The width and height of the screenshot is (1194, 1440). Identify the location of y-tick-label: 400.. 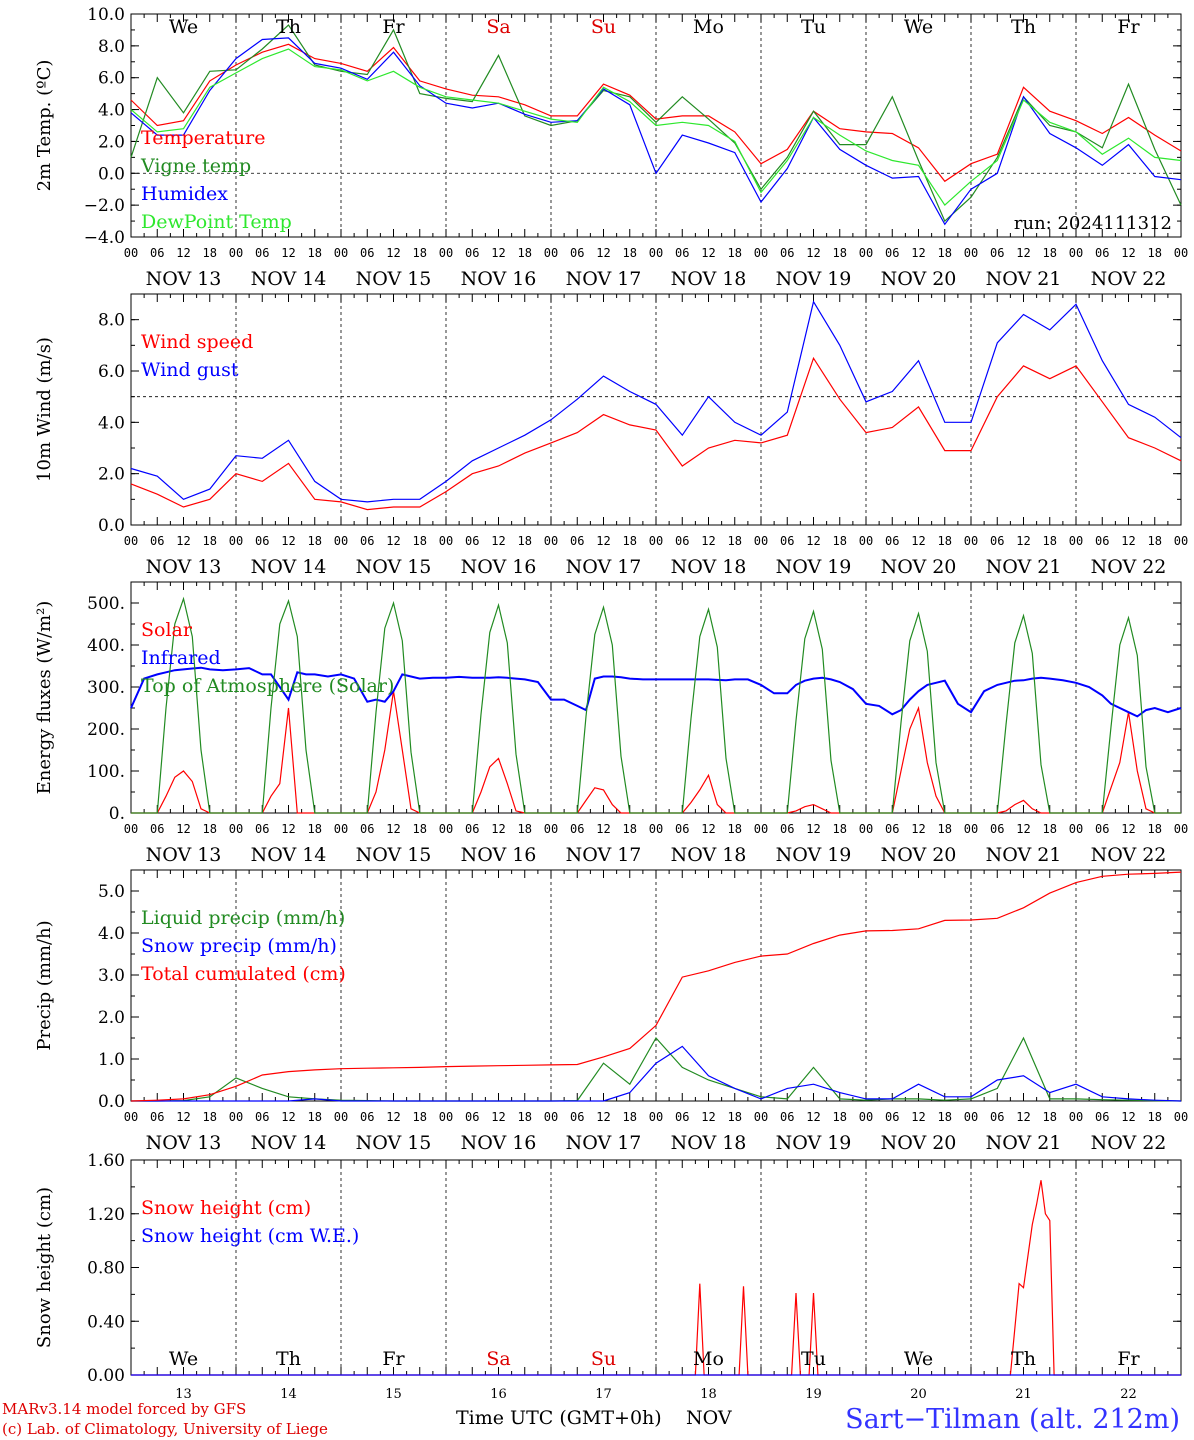
(106, 646).